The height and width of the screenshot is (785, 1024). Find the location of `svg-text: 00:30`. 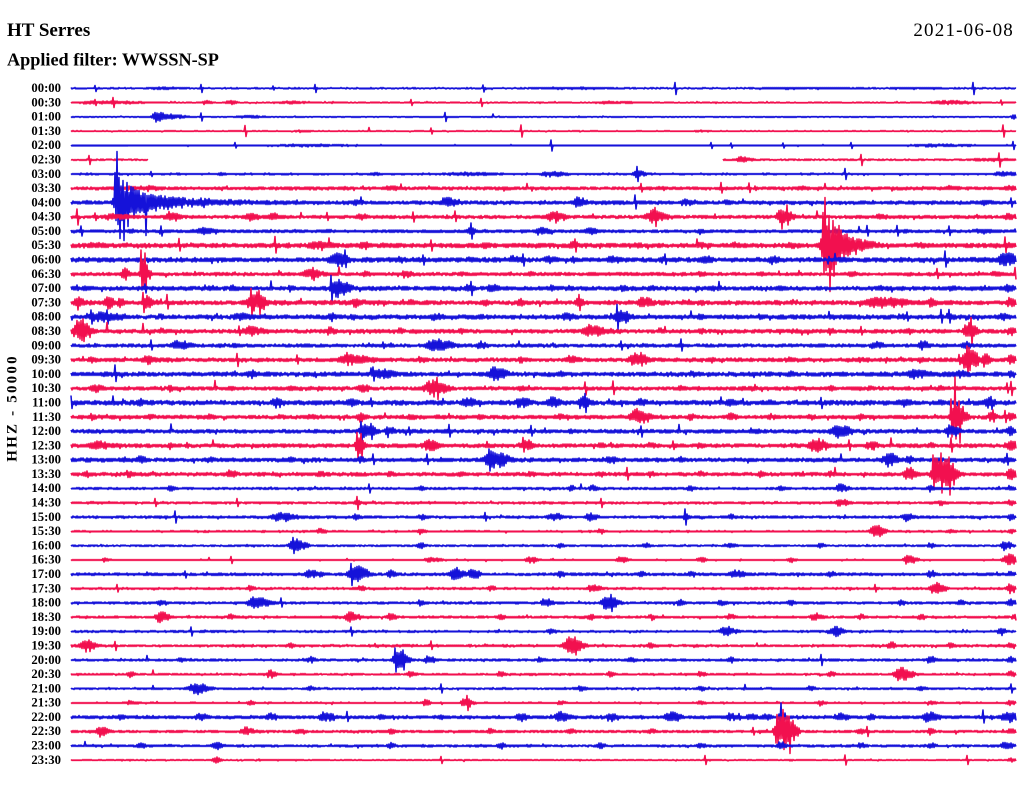

svg-text: 00:30 is located at coordinates (46, 102).